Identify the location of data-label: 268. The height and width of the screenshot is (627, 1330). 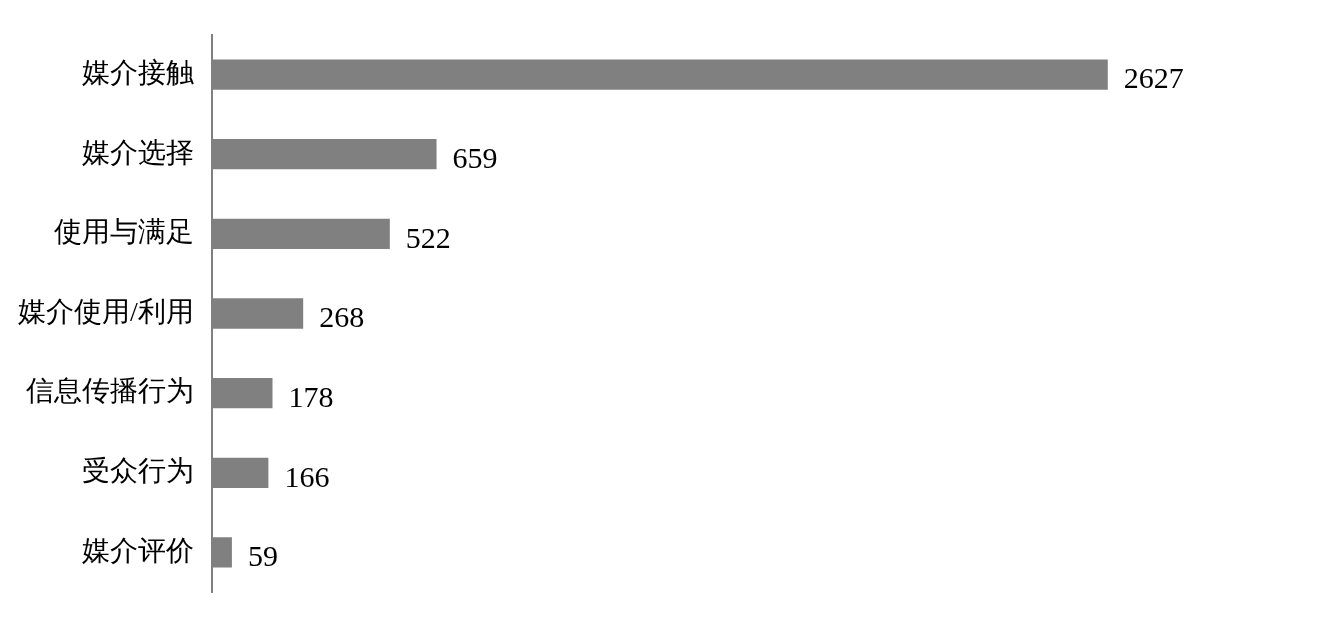
(342, 317).